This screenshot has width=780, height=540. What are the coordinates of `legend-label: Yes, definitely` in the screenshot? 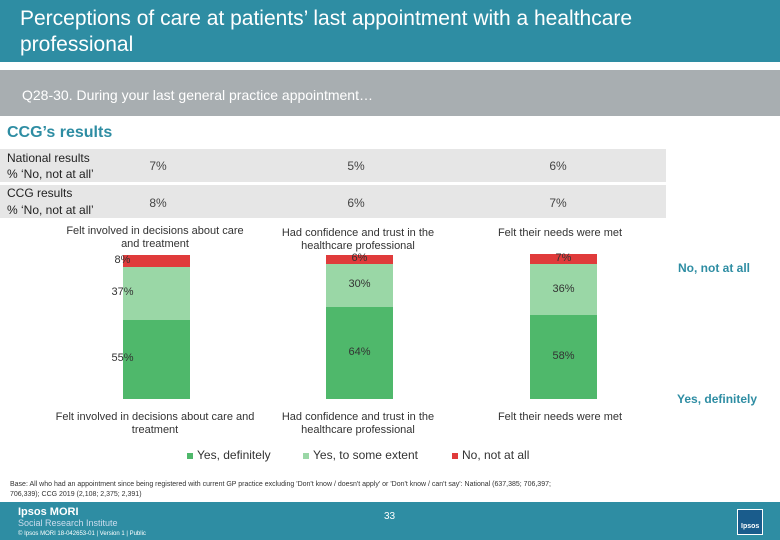 It's located at (234, 455).